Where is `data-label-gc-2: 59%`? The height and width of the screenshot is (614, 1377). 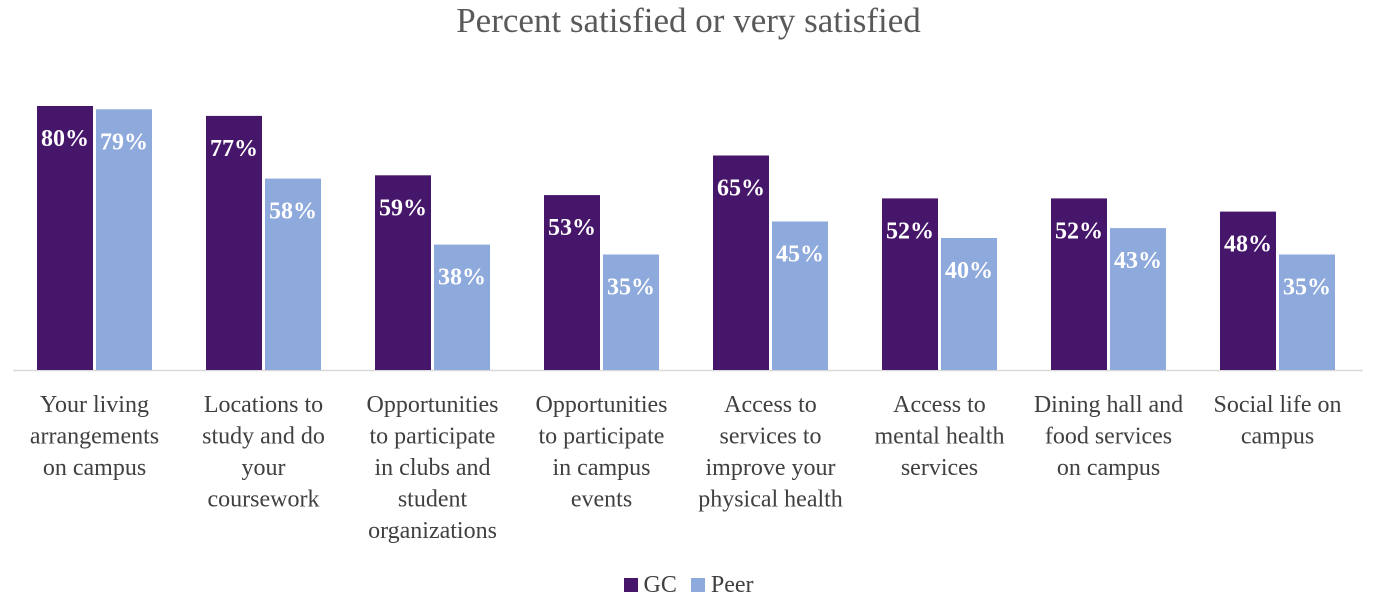 data-label-gc-2: 59% is located at coordinates (403, 208).